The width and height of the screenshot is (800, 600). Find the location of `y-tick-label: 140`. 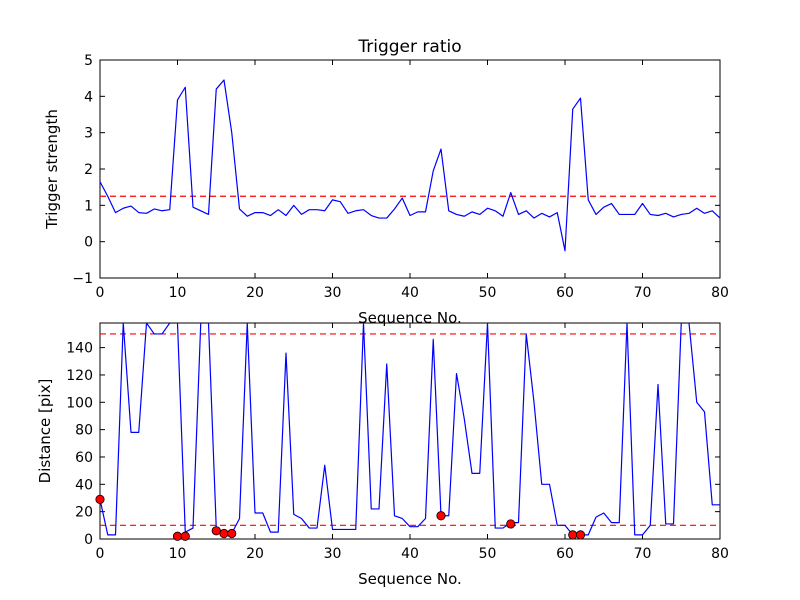

y-tick-label: 140 is located at coordinates (79, 349).